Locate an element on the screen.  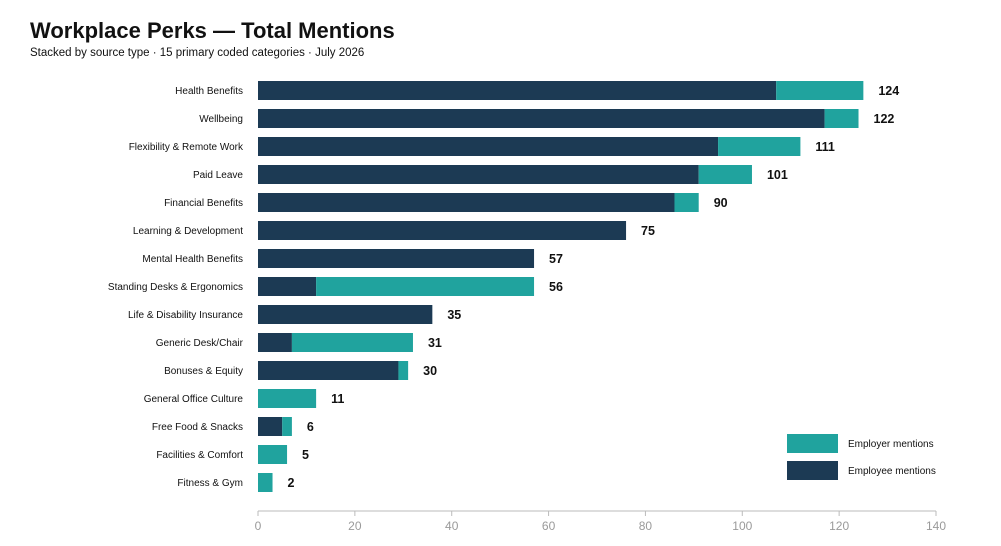
bar-employee-bonuses-and-equity is located at coordinates (328, 370).